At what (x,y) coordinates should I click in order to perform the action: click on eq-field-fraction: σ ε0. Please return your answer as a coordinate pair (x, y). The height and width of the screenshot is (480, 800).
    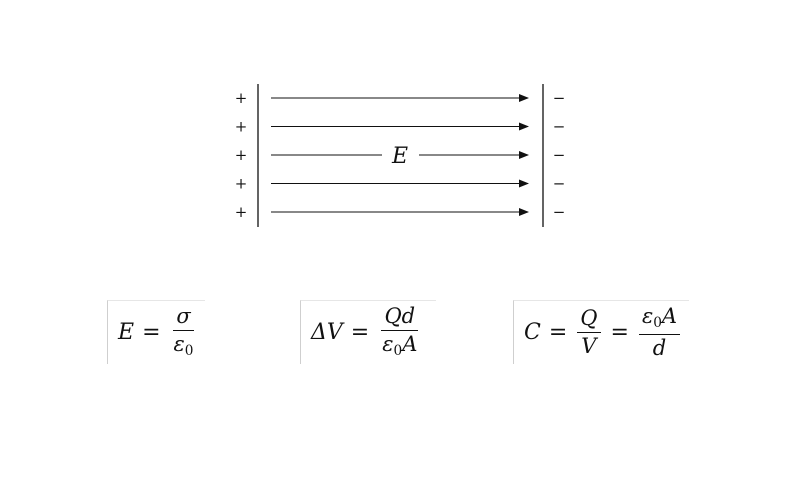
    Looking at the image, I should click on (184, 332).